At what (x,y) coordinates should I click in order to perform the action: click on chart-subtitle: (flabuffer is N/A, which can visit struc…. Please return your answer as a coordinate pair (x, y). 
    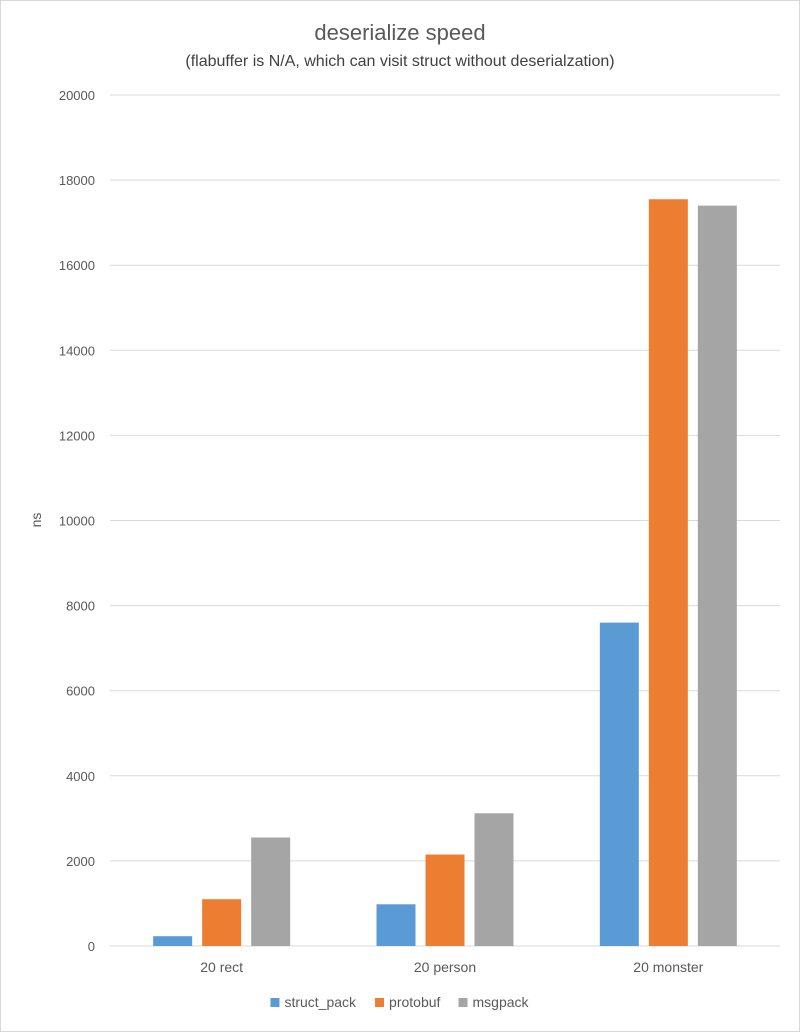
    Looking at the image, I should click on (399, 61).